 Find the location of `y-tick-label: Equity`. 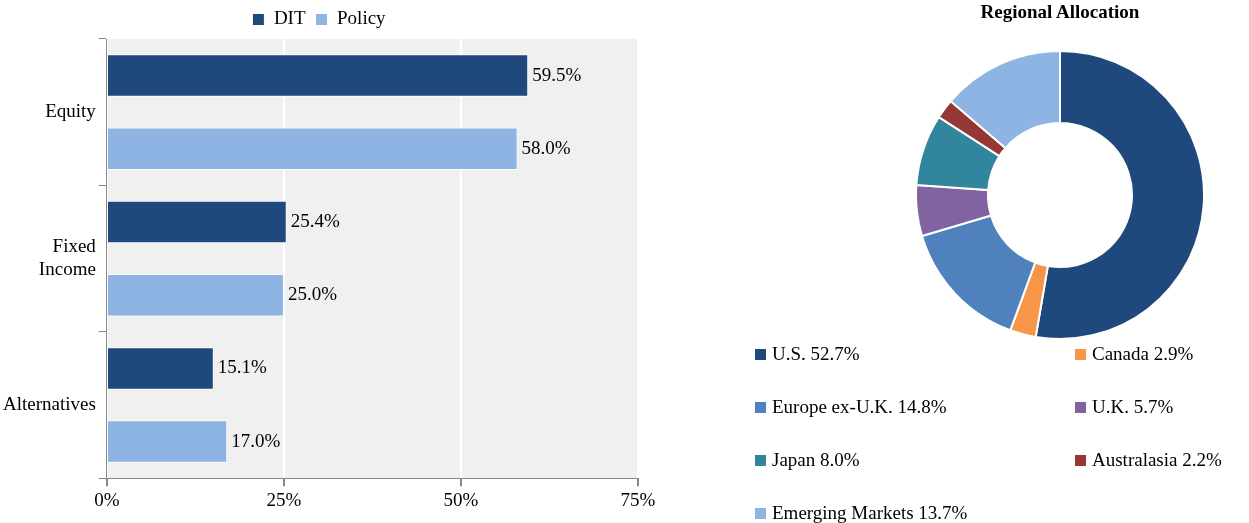

y-tick-label: Equity is located at coordinates (71, 111).